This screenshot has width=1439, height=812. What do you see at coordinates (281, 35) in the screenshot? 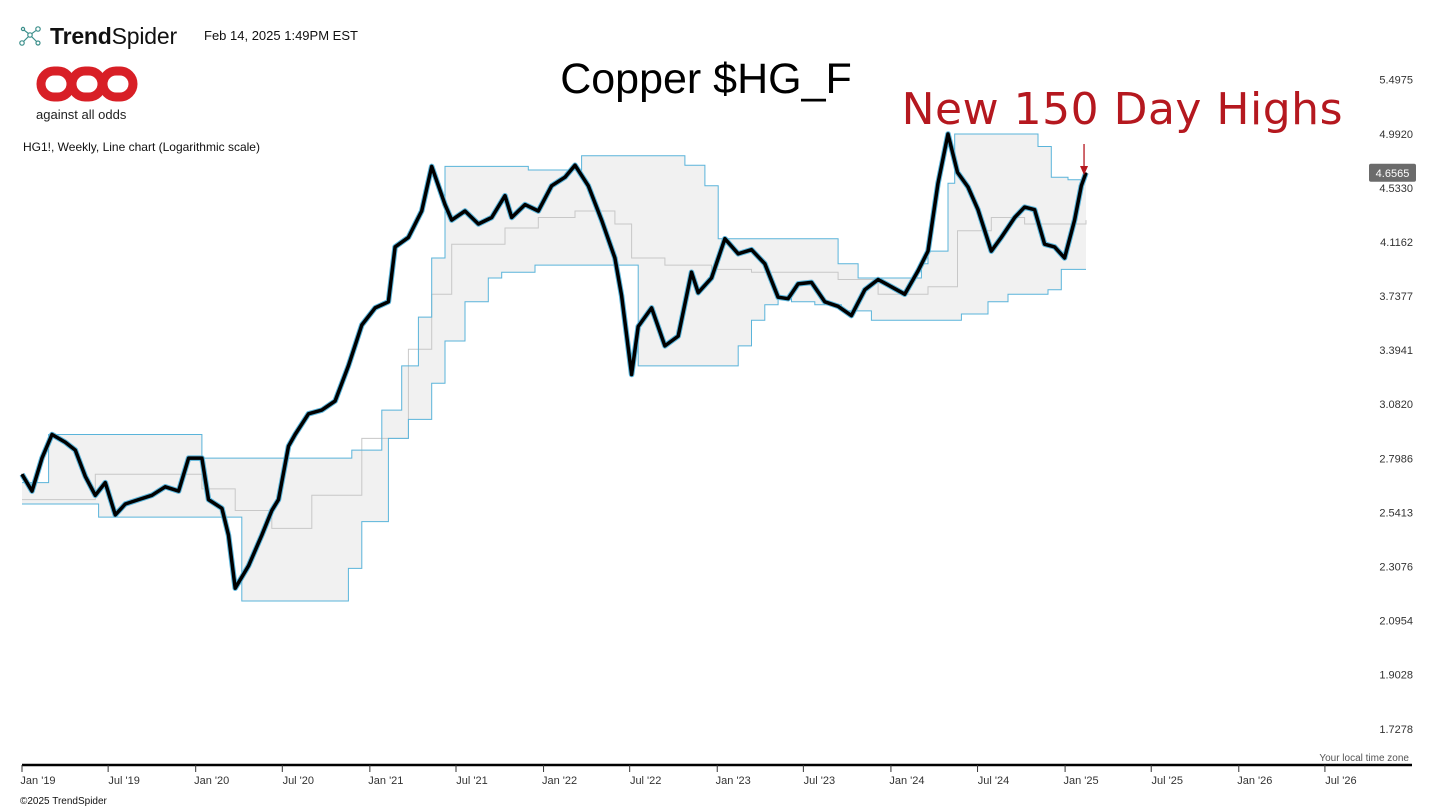
I see `chart-timestamp: Feb 14, 2025 1:49PM EST` at bounding box center [281, 35].